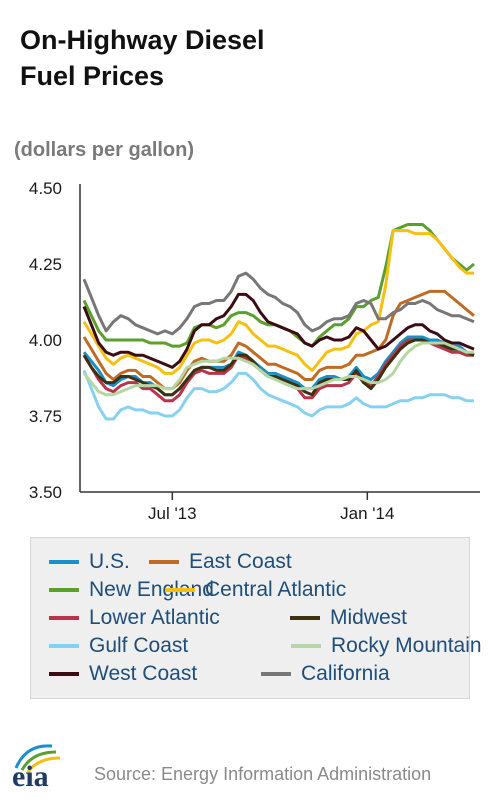 The image size is (500, 800). Describe the element at coordinates (172, 513) in the screenshot. I see `x-tick-label: Jul '13` at that location.